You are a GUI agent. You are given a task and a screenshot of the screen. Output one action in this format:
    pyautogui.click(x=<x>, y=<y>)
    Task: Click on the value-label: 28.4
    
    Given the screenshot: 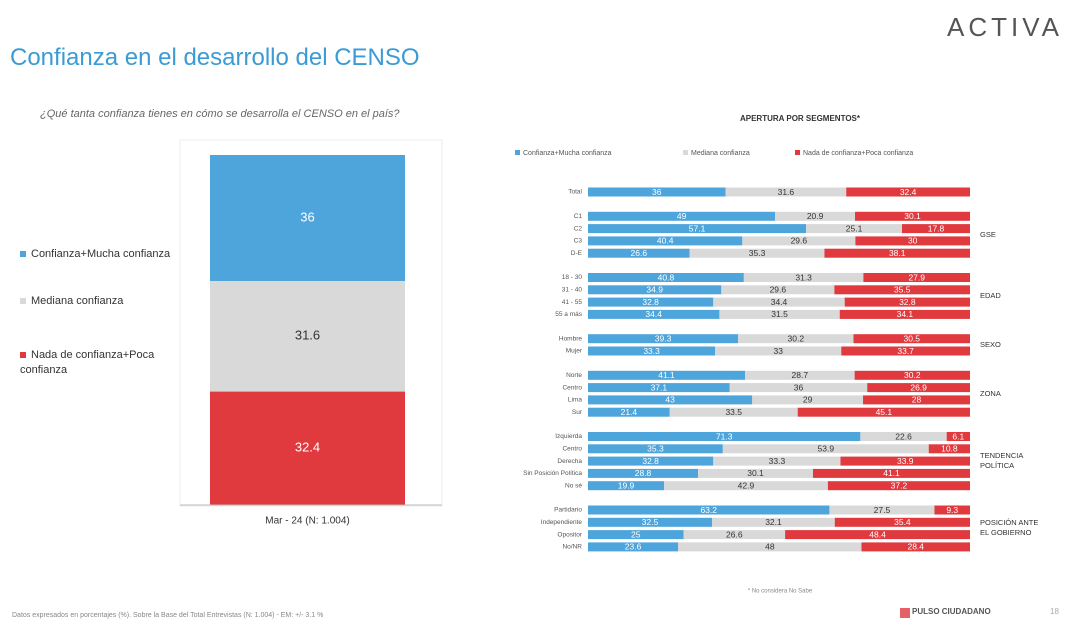 What is the action you would take?
    pyautogui.click(x=915, y=547)
    